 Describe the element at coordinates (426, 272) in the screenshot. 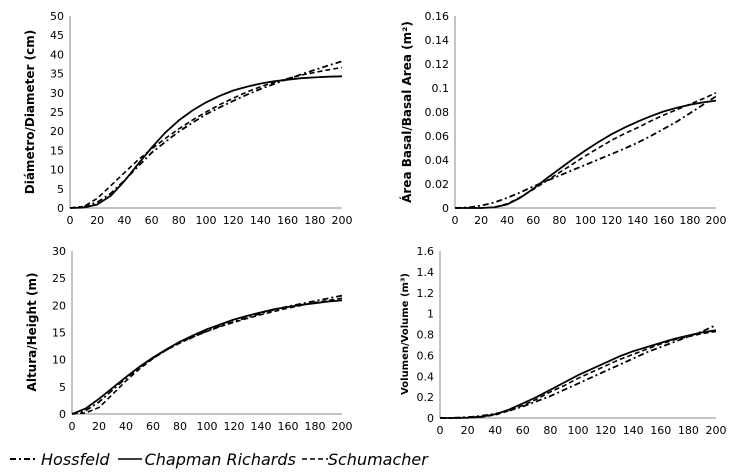

I see `y-tick-label: 1.4` at that location.